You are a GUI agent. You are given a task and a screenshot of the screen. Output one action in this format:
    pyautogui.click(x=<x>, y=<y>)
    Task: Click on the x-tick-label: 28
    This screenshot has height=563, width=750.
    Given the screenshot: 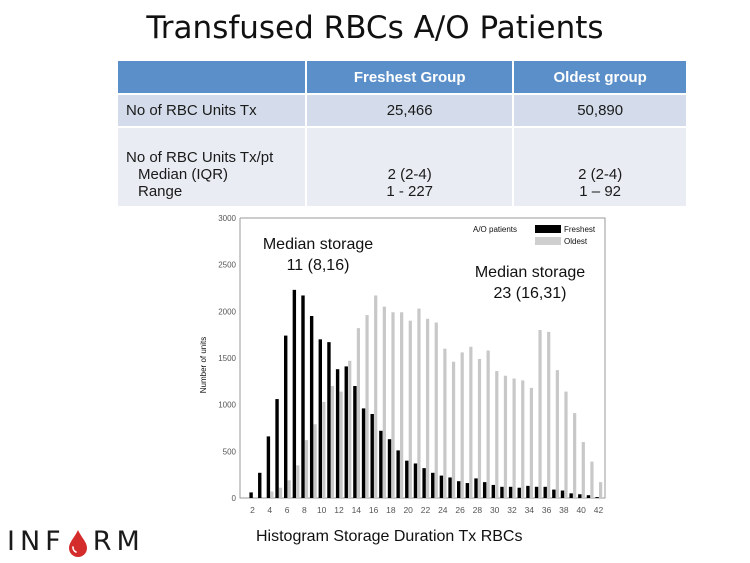 What is the action you would take?
    pyautogui.click(x=478, y=510)
    